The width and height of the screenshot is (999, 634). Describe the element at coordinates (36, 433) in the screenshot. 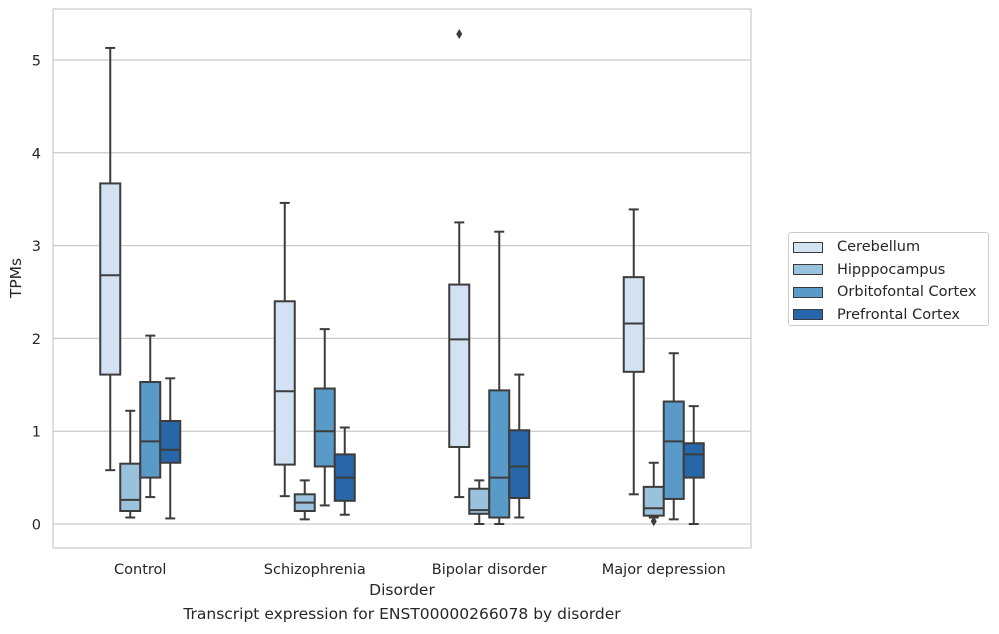

I see `y-tick-label: 1` at that location.